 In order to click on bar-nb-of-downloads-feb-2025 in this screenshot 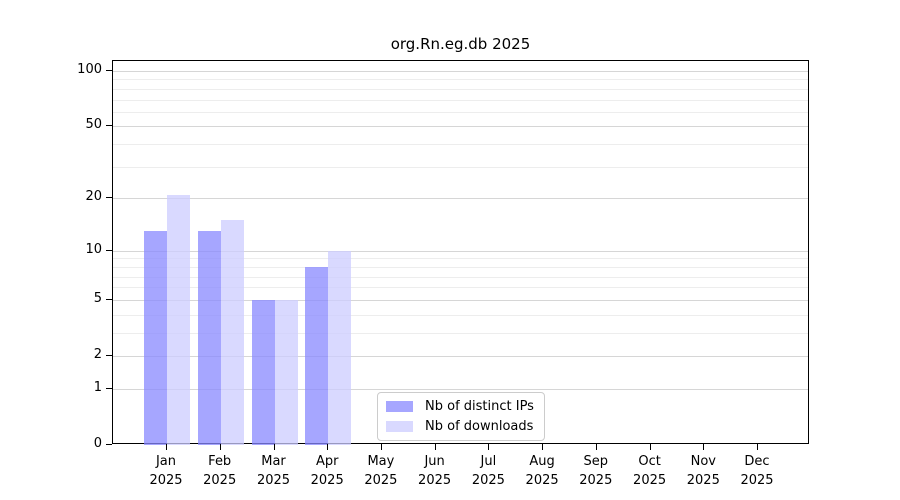, I will do `click(232, 332)`.